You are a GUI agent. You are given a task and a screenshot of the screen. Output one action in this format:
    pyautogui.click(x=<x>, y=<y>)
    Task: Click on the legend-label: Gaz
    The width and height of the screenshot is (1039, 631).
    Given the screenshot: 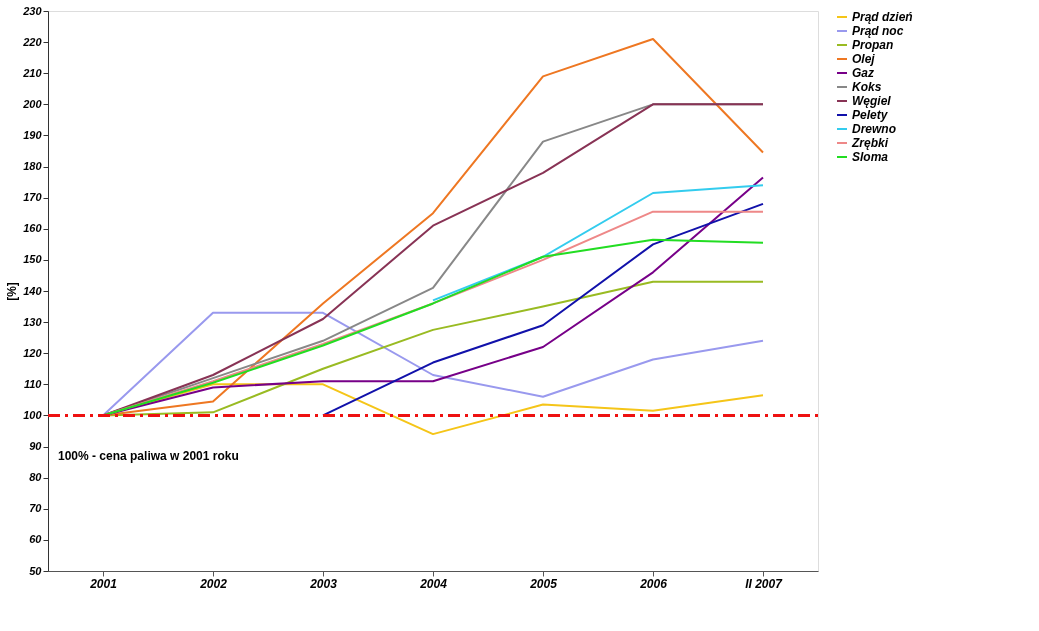 What is the action you would take?
    pyautogui.click(x=863, y=73)
    